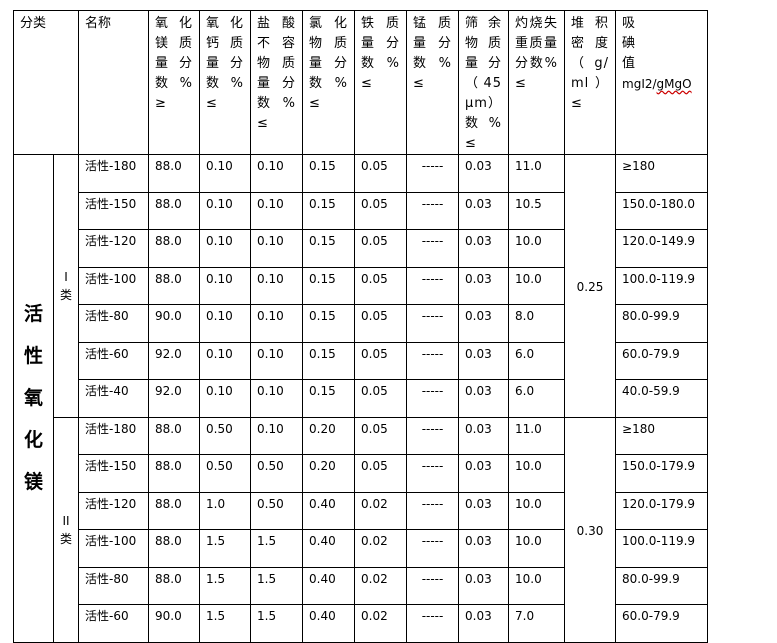  Describe the element at coordinates (662, 436) in the screenshot. I see `cell-iodine: ≥180` at that location.